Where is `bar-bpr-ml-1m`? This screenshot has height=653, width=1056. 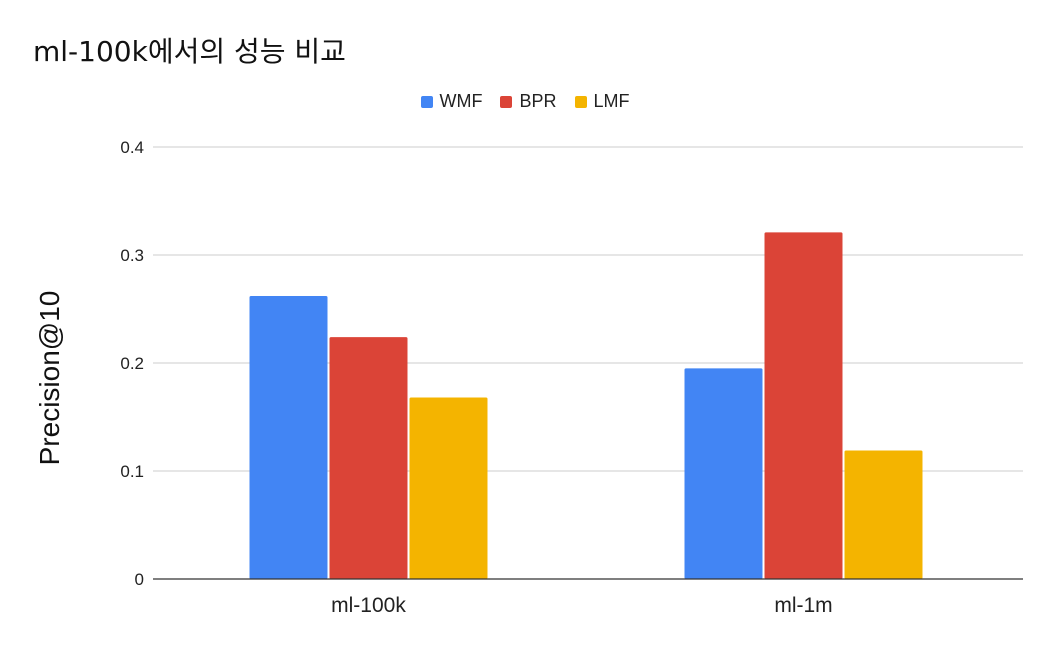 bar-bpr-ml-1m is located at coordinates (804, 405).